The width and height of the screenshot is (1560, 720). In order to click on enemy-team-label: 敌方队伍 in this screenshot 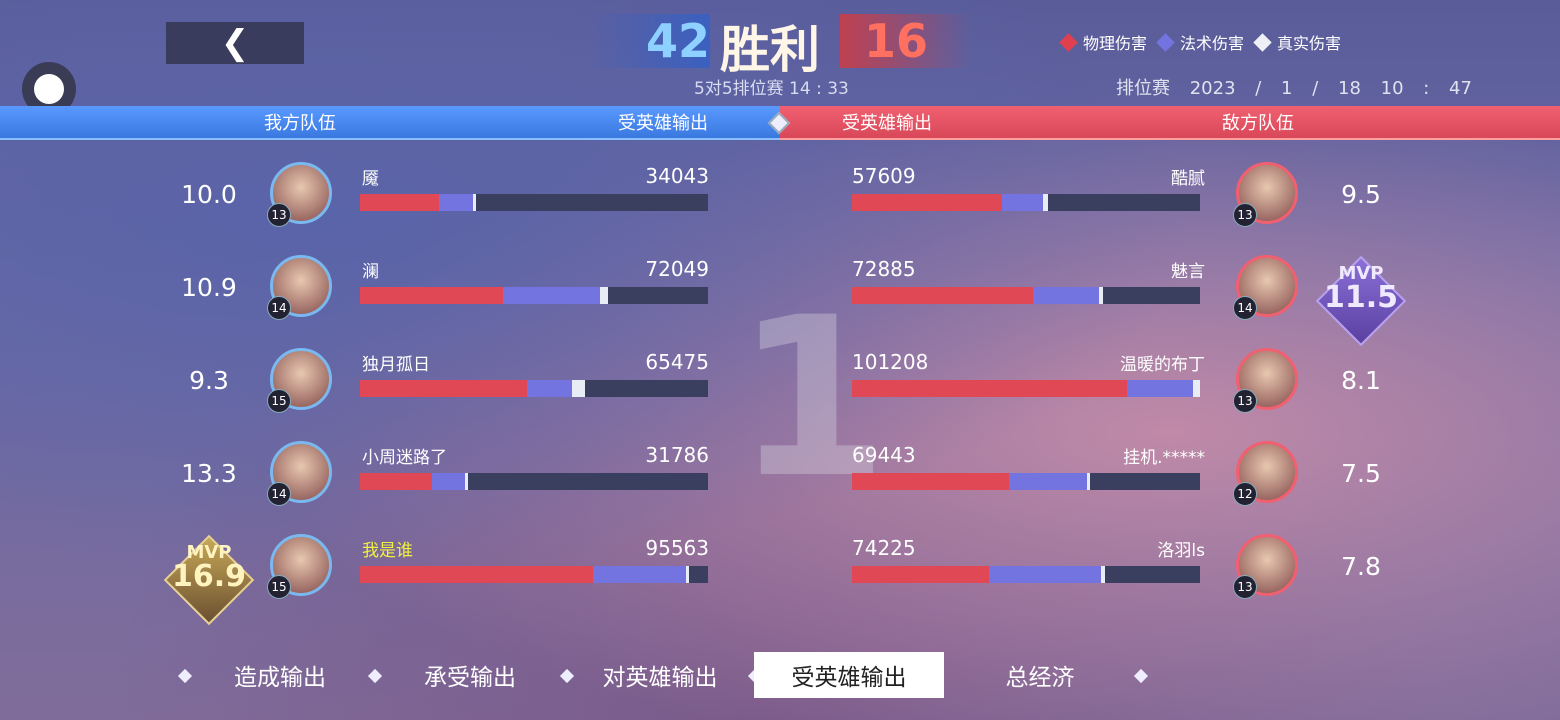, I will do `click(1258, 123)`.